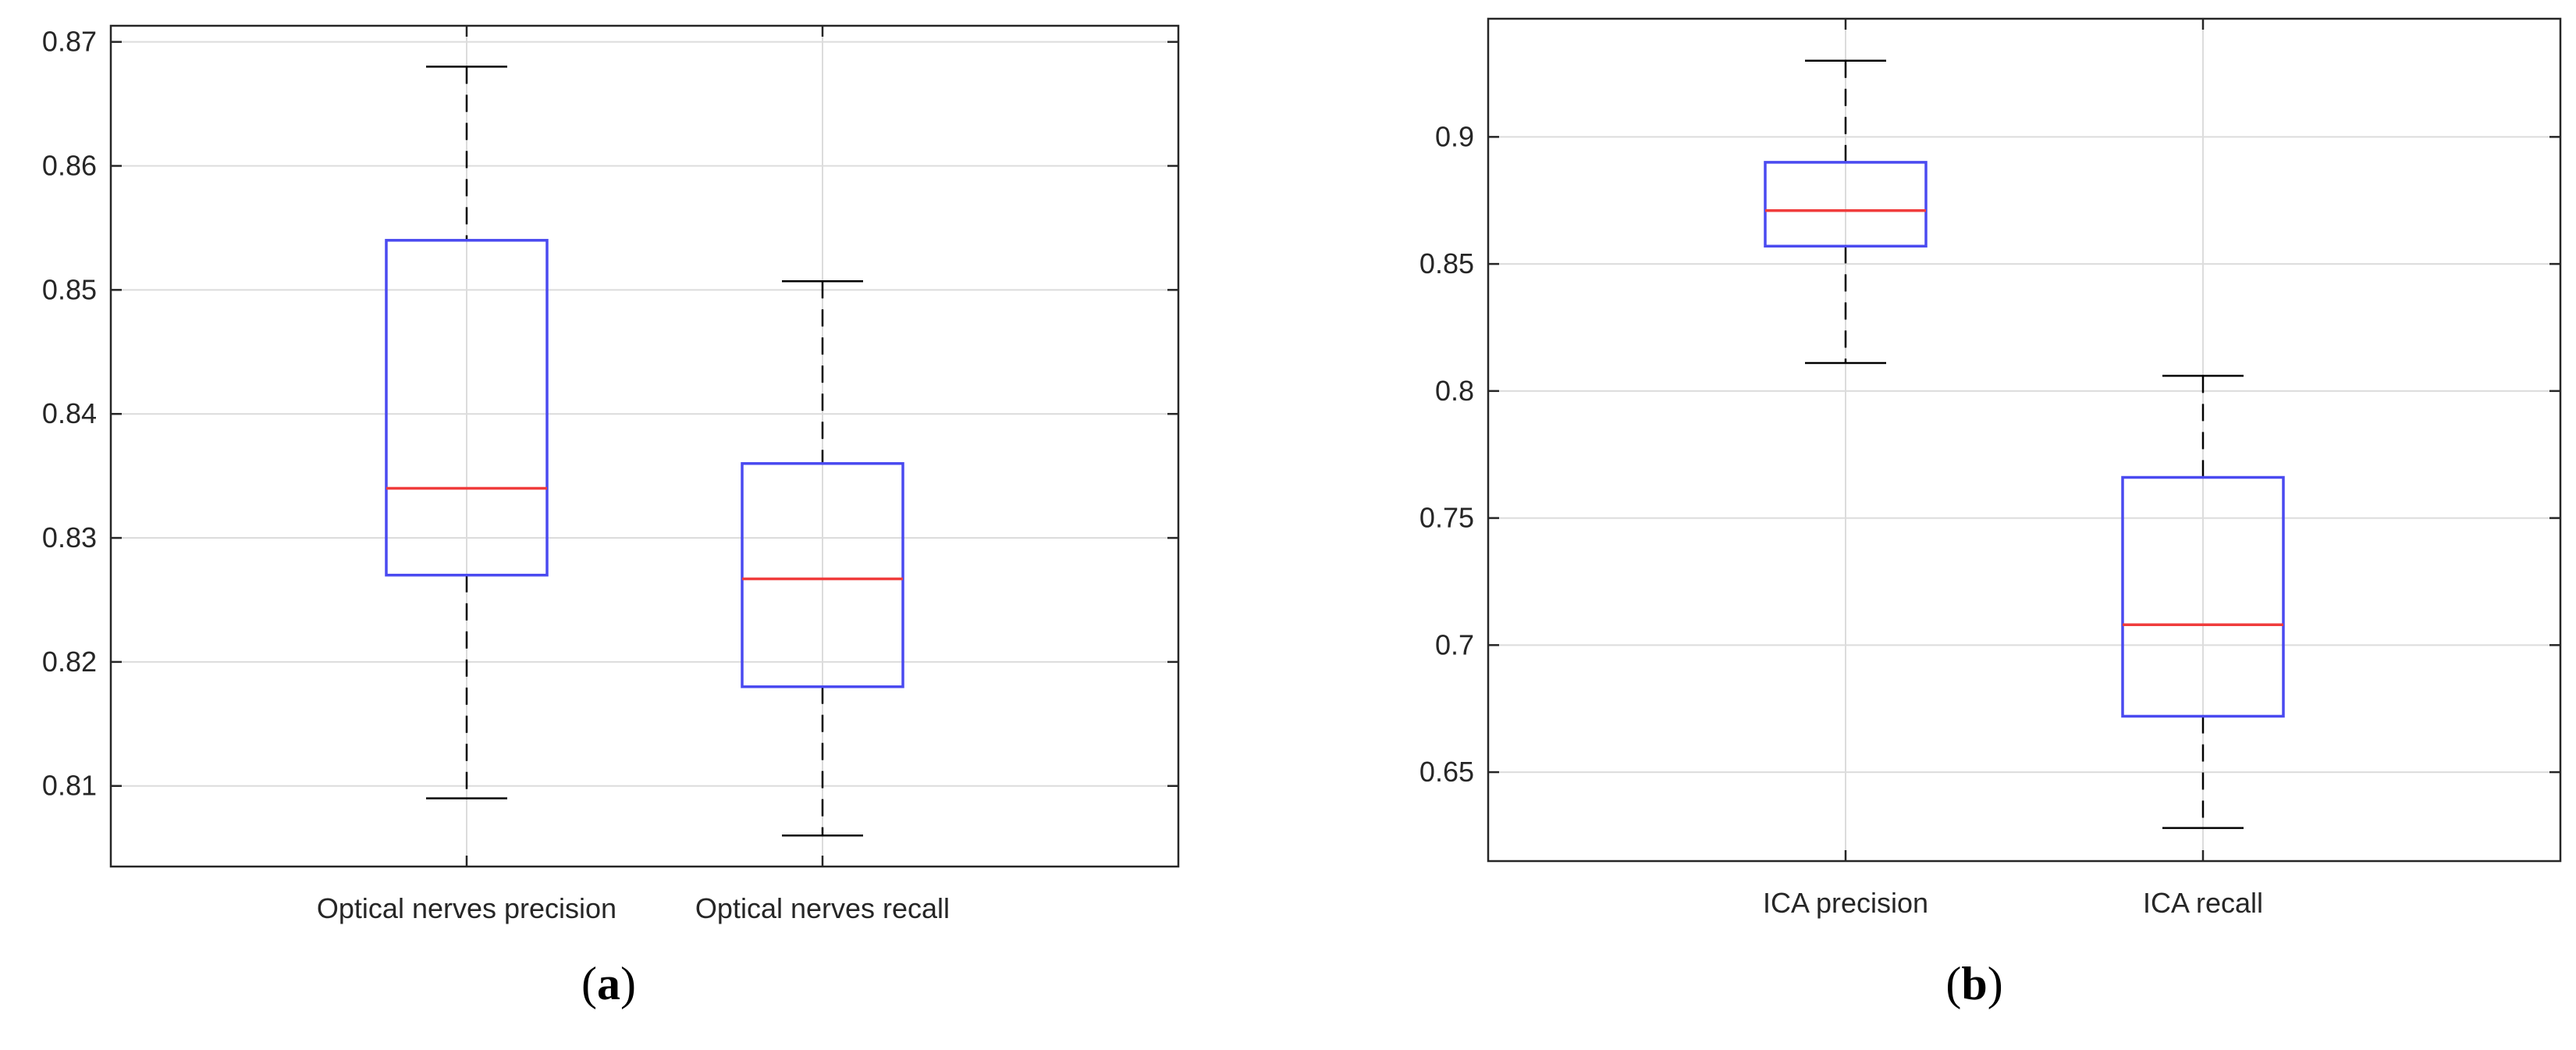 The image size is (2576, 1050). What do you see at coordinates (1846, 903) in the screenshot?
I see `x-category-label: ICA precision` at bounding box center [1846, 903].